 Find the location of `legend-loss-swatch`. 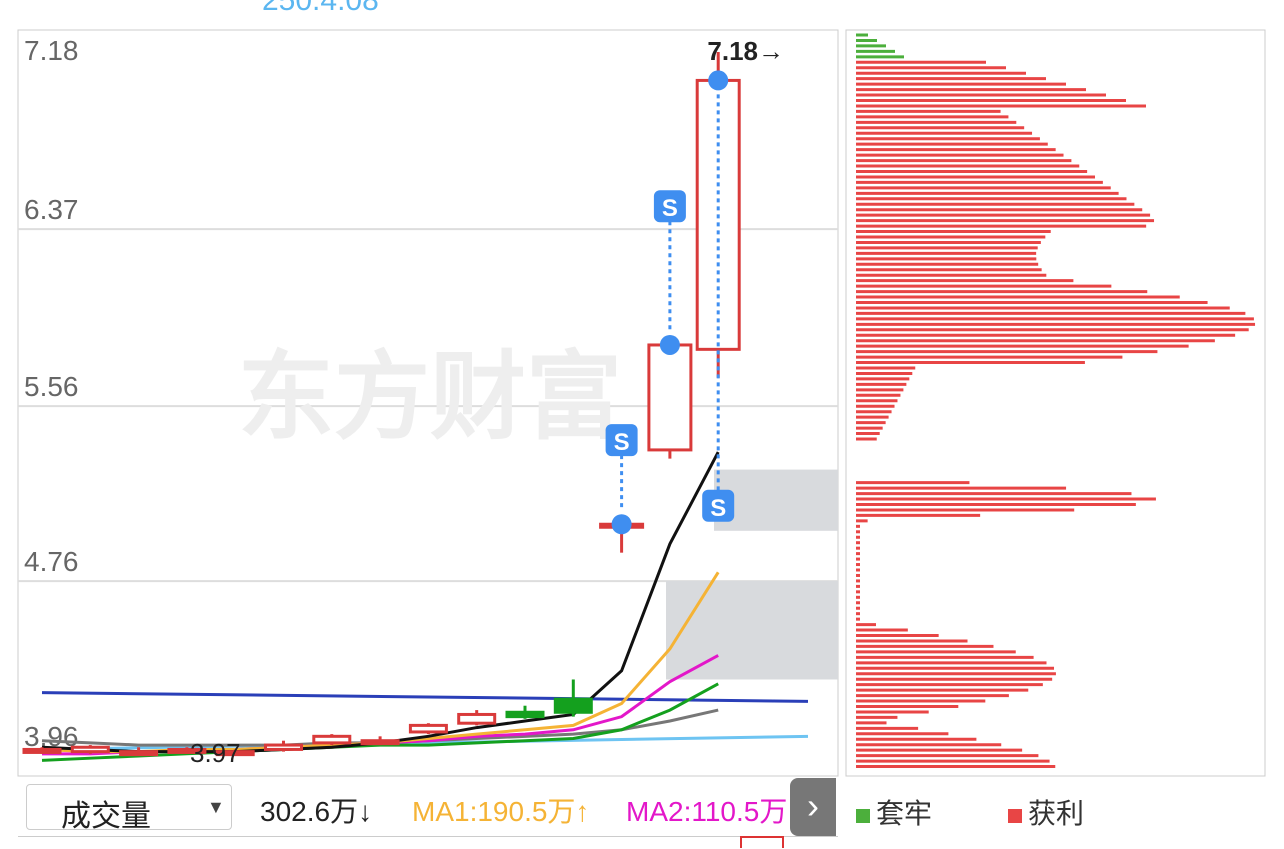

legend-loss-swatch is located at coordinates (863, 816).